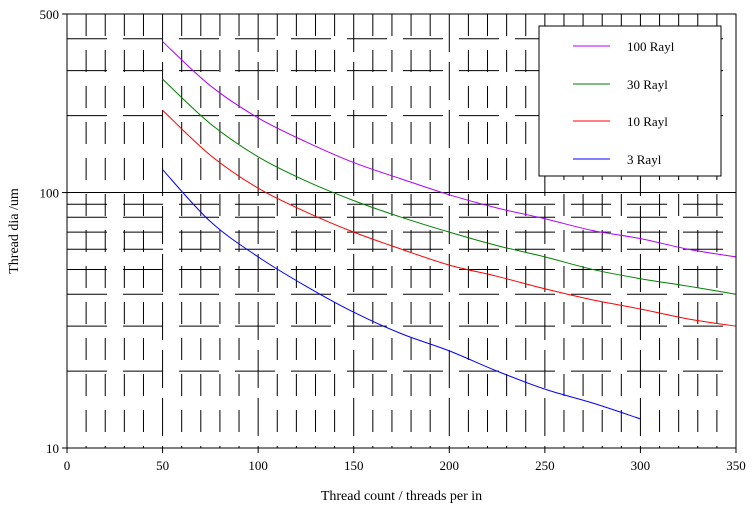  I want to click on x-tick-label: 150, so click(354, 465).